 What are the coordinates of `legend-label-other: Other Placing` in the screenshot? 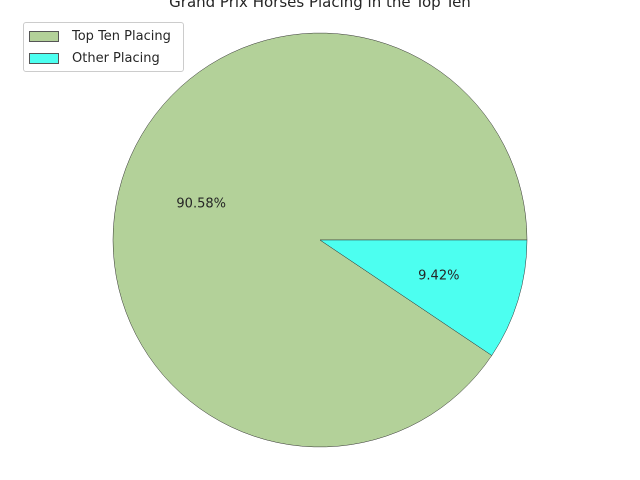 It's located at (116, 58).